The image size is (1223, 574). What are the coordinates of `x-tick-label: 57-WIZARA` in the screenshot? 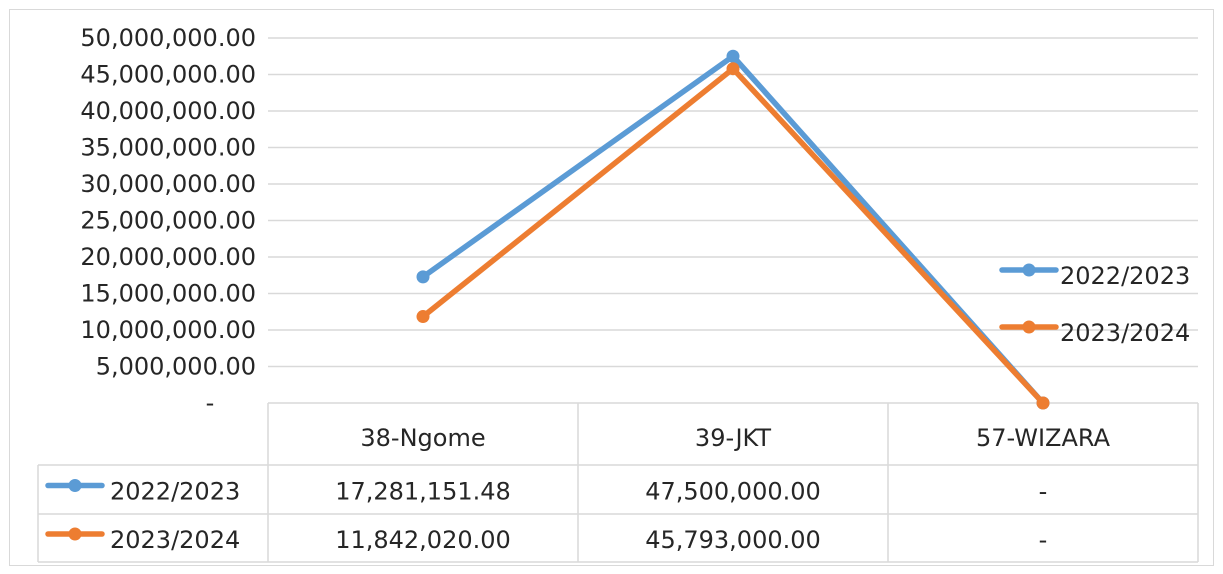 It's located at (1043, 438).